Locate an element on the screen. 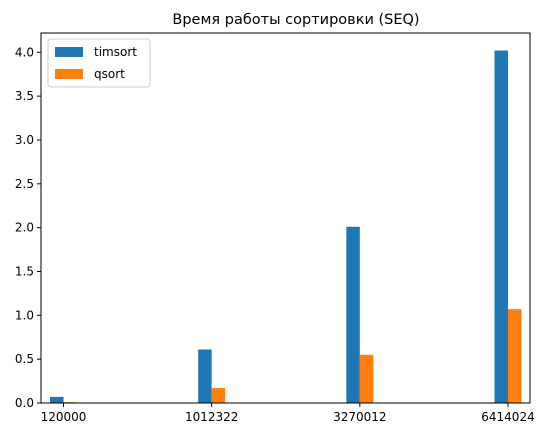  y-tick-label: 3.5 is located at coordinates (24, 96).